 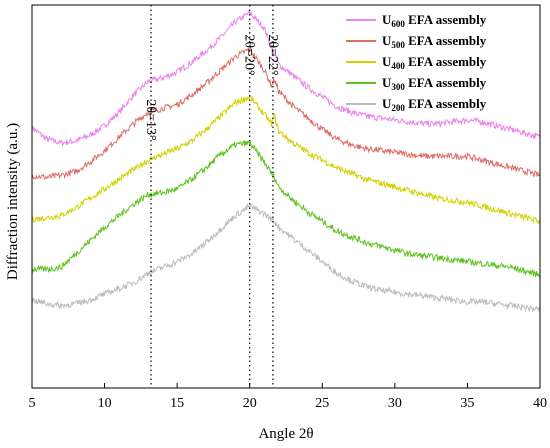 What do you see at coordinates (249, 54) in the screenshot?
I see `reference-label: 2θ=20°` at bounding box center [249, 54].